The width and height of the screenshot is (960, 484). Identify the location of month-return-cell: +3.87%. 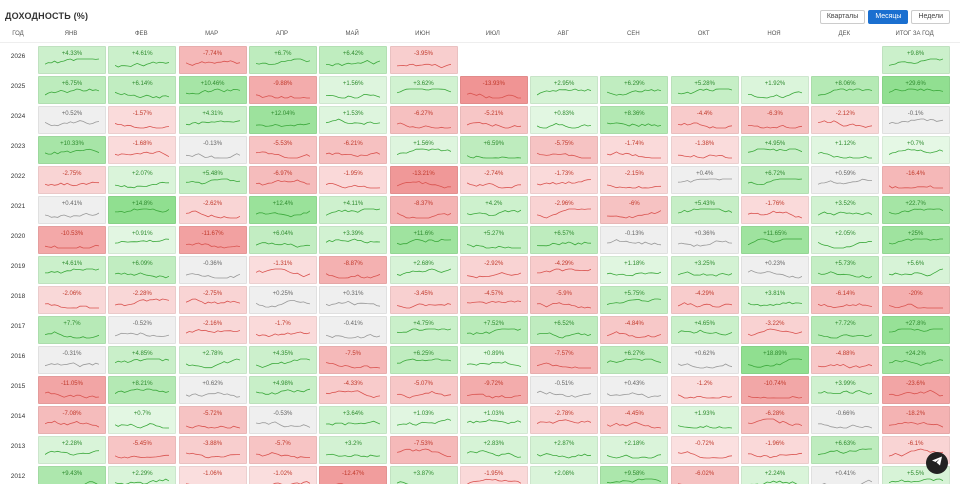
(423, 475).